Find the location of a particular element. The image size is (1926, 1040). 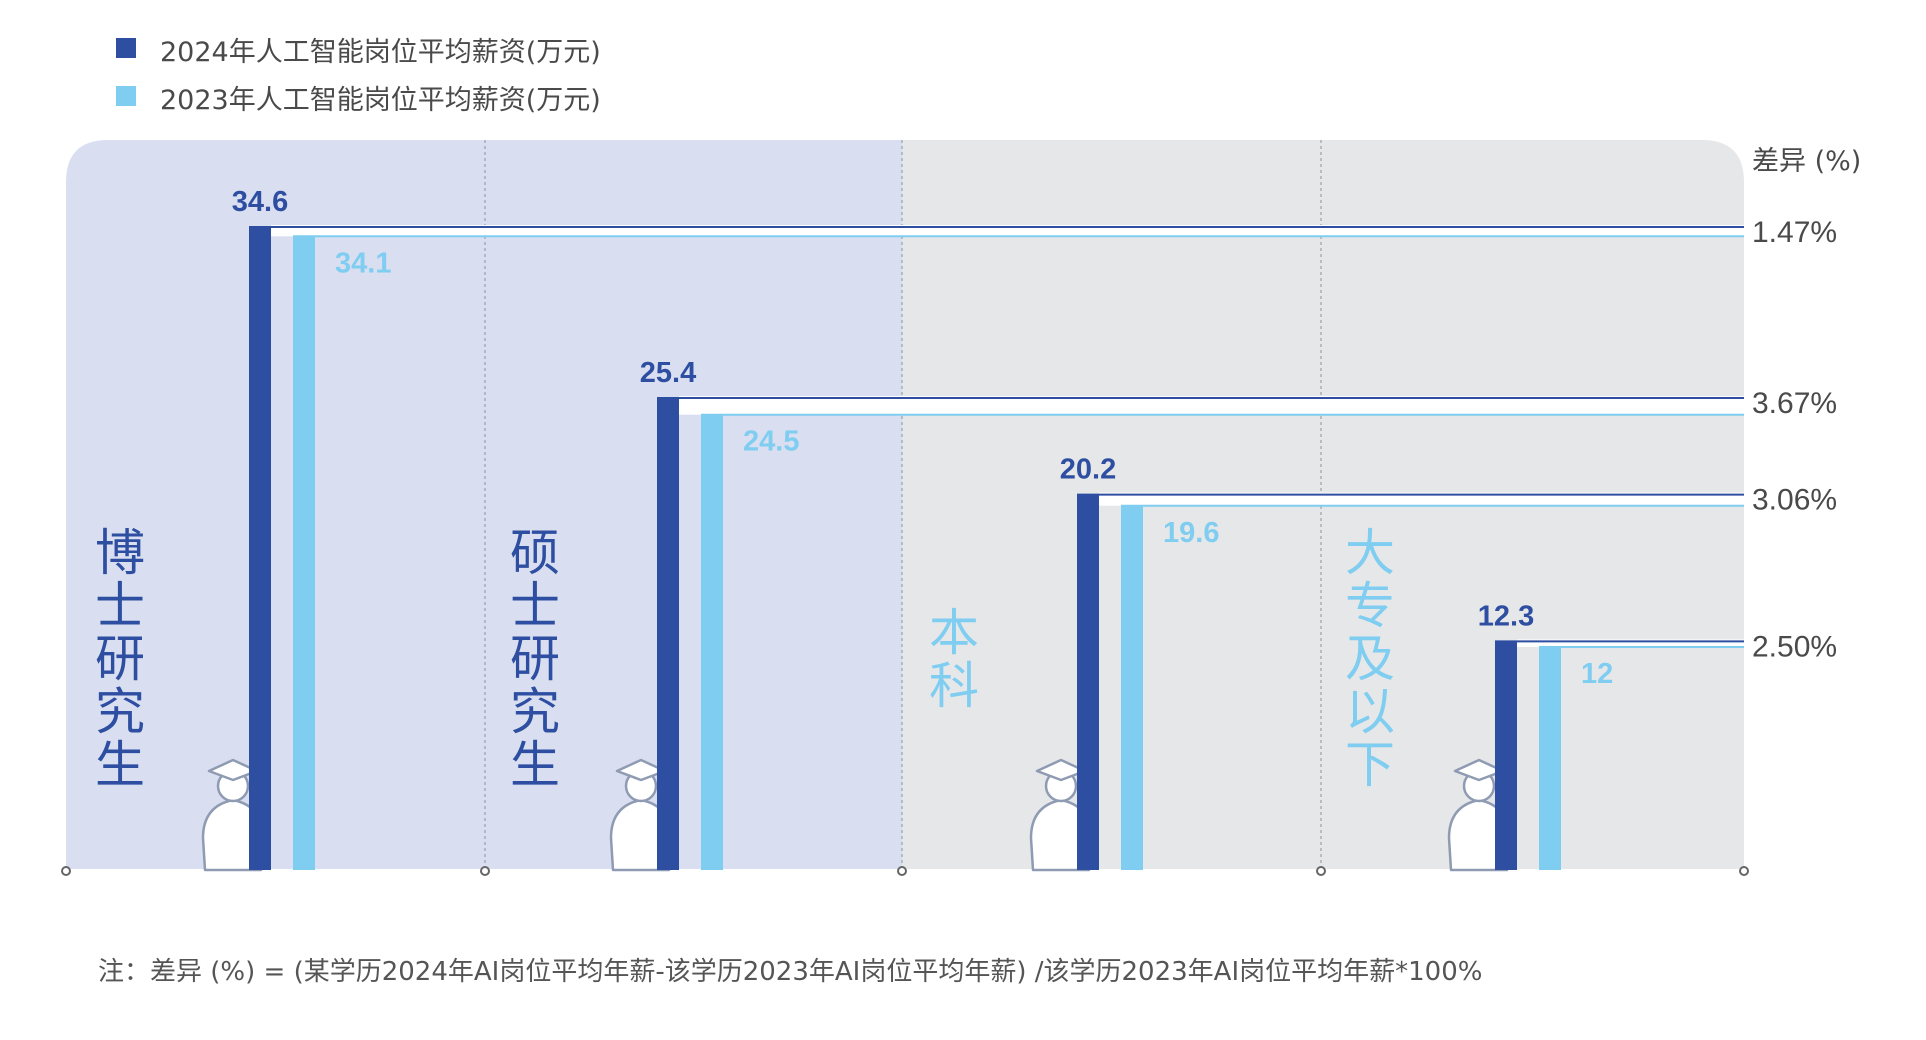

legend-swatch-2023 is located at coordinates (126, 96).